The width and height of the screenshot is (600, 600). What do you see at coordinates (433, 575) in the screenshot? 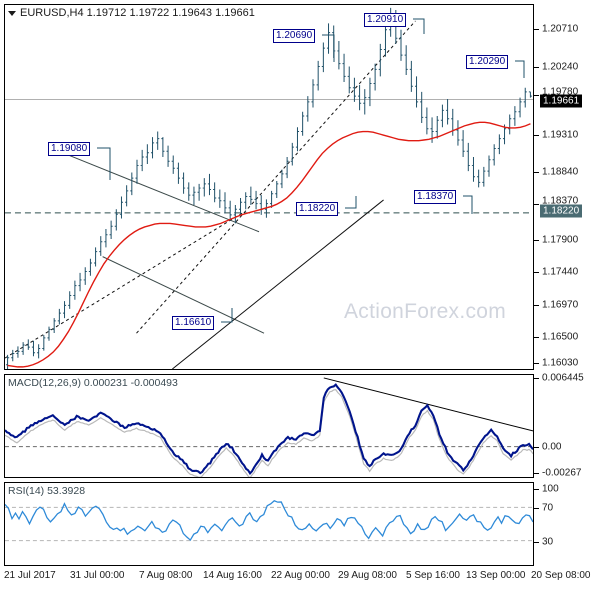
I see `time-axis-label: 5 Sep 16:00` at bounding box center [433, 575].